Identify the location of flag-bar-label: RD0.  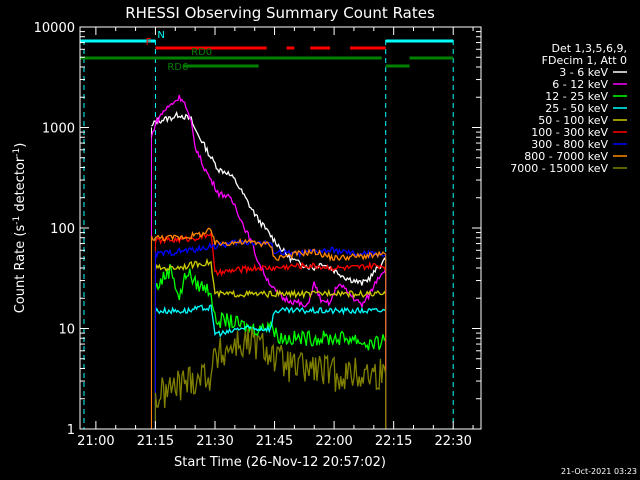
(201, 52).